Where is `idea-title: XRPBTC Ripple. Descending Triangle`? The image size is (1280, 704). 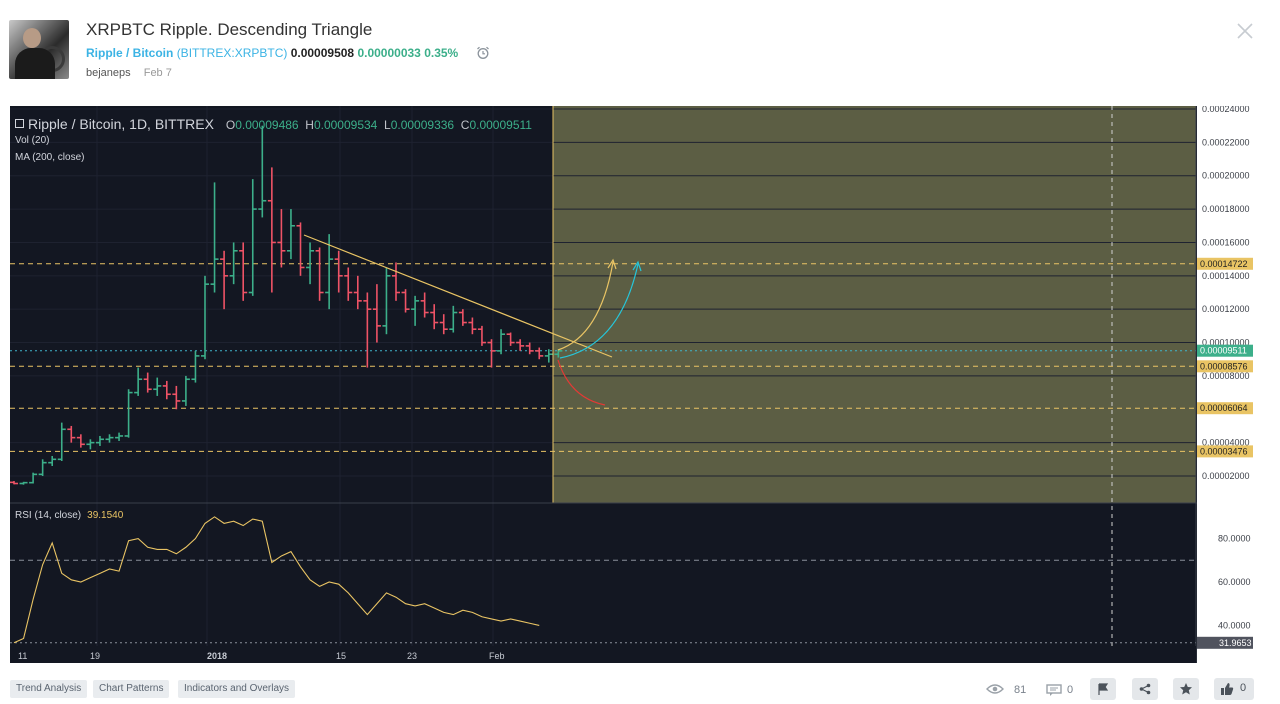 idea-title: XRPBTC Ripple. Descending Triangle is located at coordinates (229, 29).